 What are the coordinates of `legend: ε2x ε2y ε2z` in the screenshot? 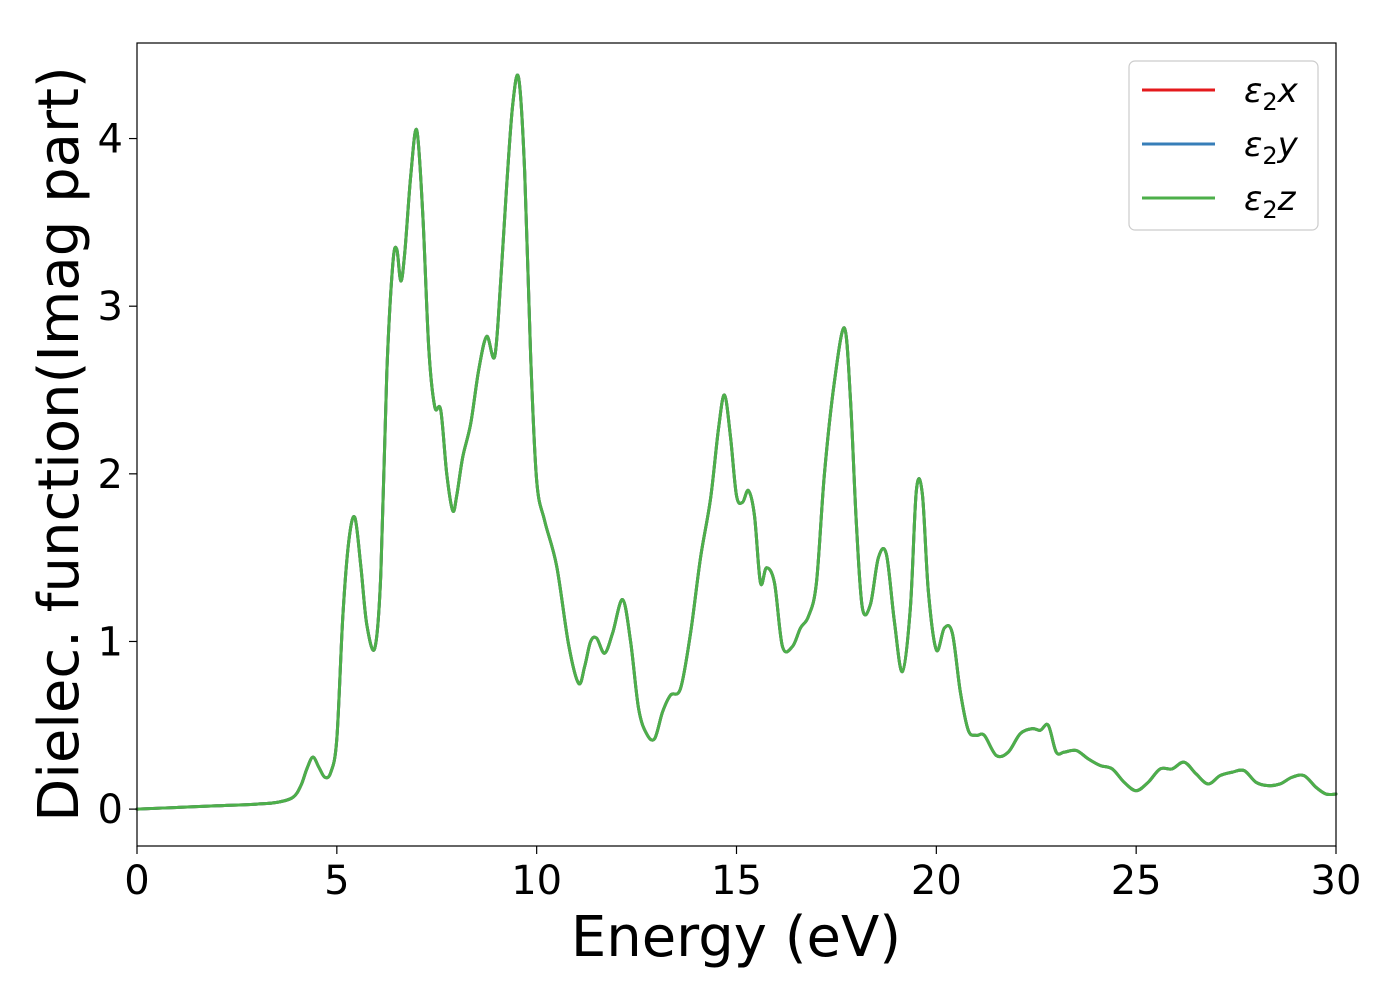 It's located at (1223, 145).